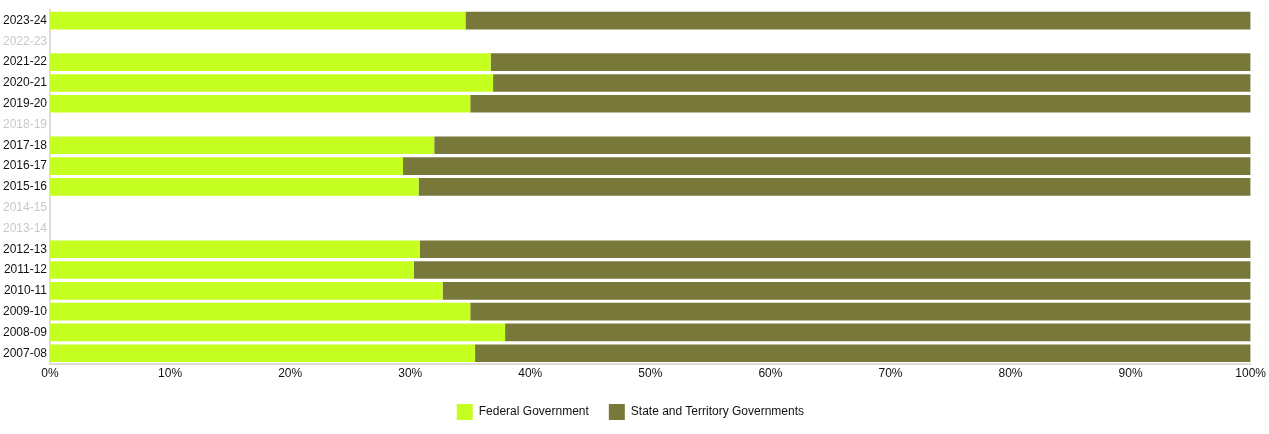 The image size is (1269, 434). What do you see at coordinates (890, 373) in the screenshot?
I see `x-tick-label: 70%` at bounding box center [890, 373].